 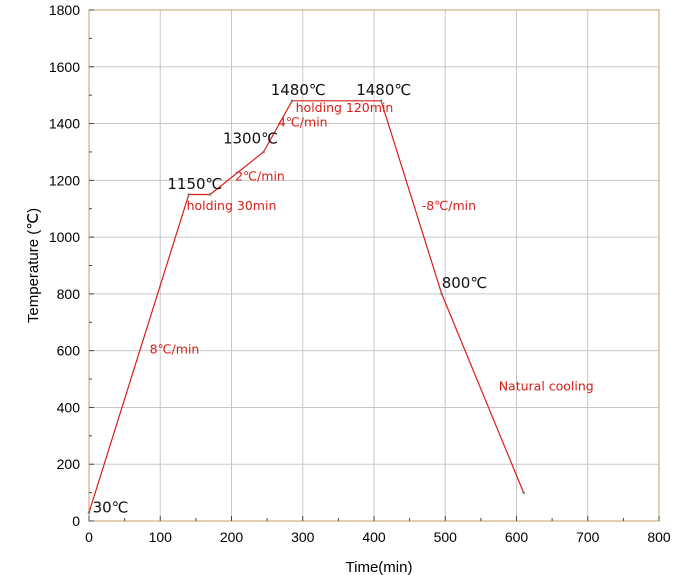 What do you see at coordinates (517, 537) in the screenshot?
I see `x-tick-label: 600` at bounding box center [517, 537].